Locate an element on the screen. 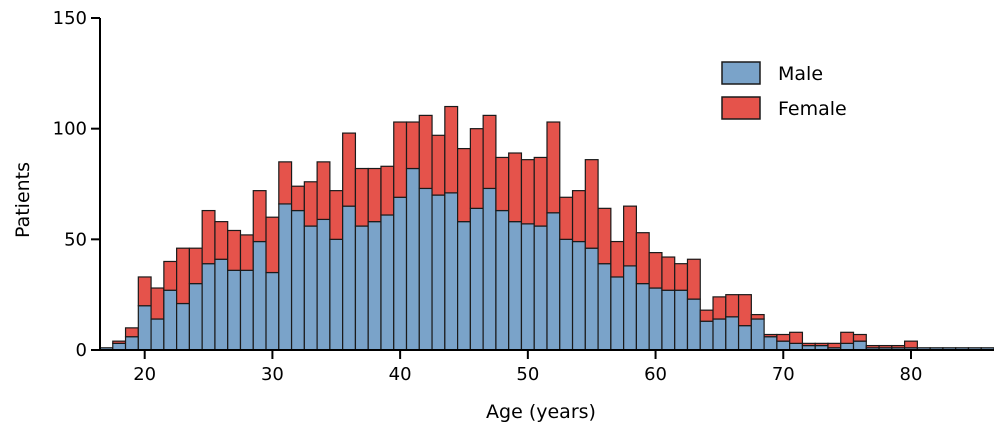 Image resolution: width=994 pixels, height=437 pixels. x-tick-label-30: 30 is located at coordinates (272, 374).